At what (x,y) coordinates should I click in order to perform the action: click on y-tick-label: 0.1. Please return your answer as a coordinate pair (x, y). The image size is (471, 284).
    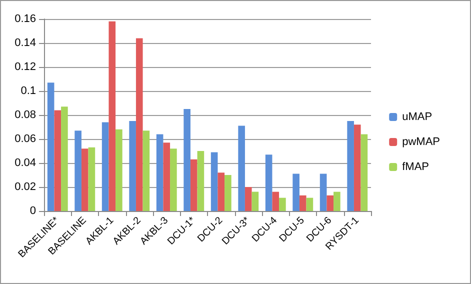
    Looking at the image, I should click on (28, 91).